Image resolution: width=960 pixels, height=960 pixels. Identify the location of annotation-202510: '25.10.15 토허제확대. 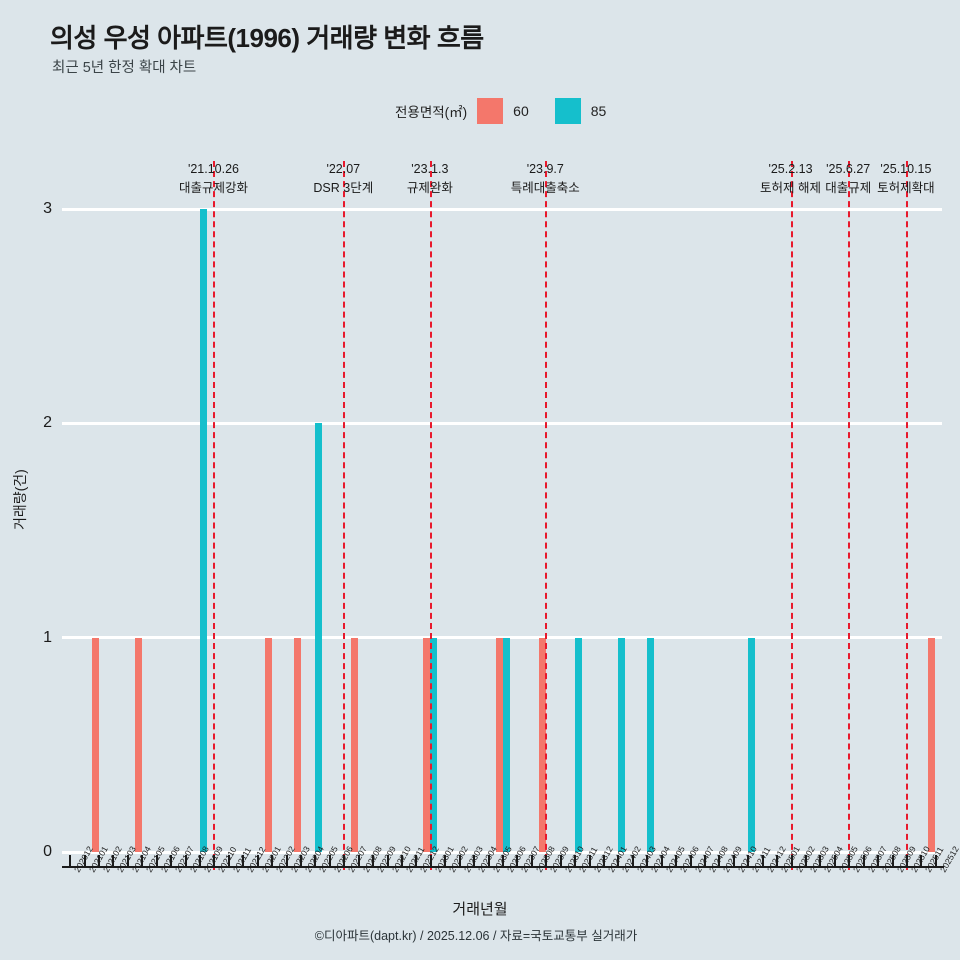
(906, 179).